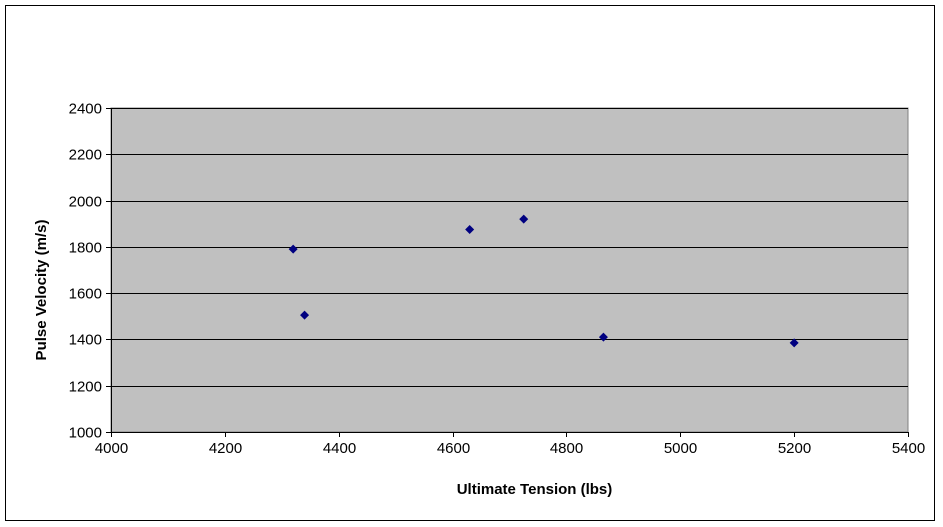  What do you see at coordinates (85, 294) in the screenshot?
I see `y-tick-label-1600: 1600` at bounding box center [85, 294].